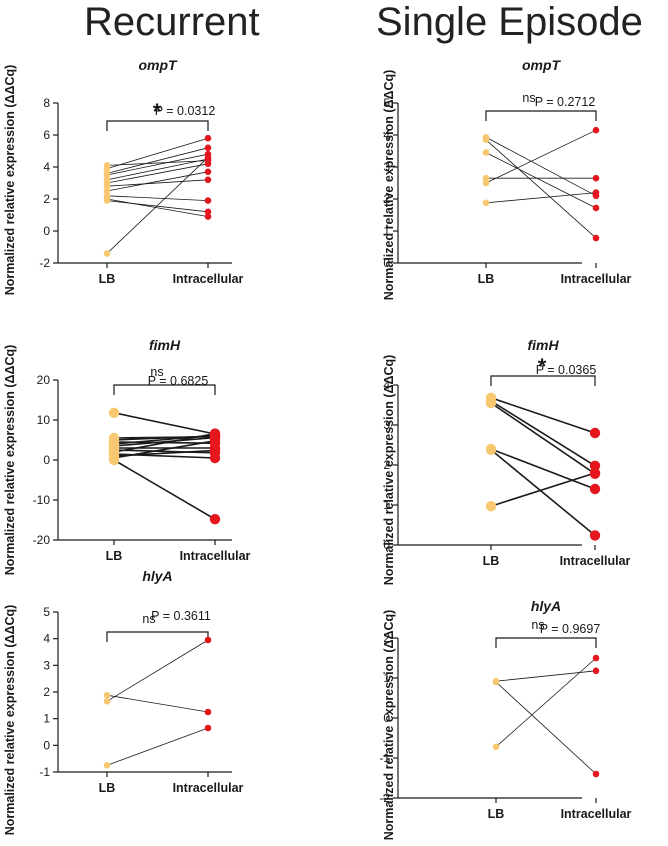 This screenshot has width=668, height=846. I want to click on y-tick-label: -2, so click(44, 263).